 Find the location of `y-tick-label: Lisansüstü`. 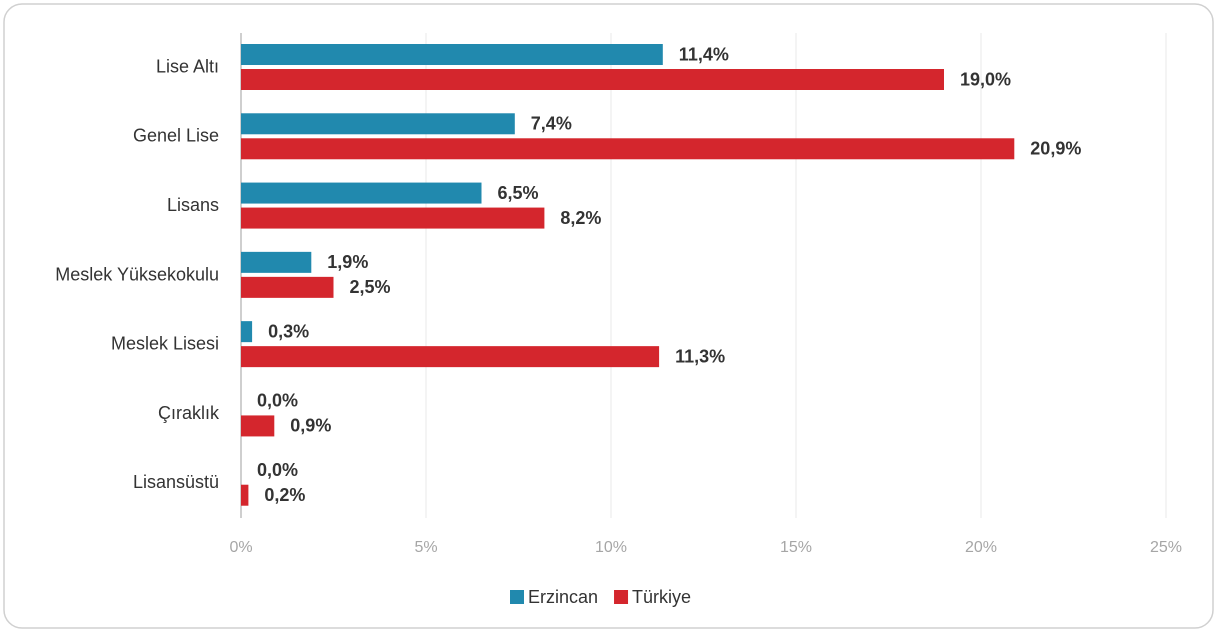

y-tick-label: Lisansüstü is located at coordinates (176, 482).